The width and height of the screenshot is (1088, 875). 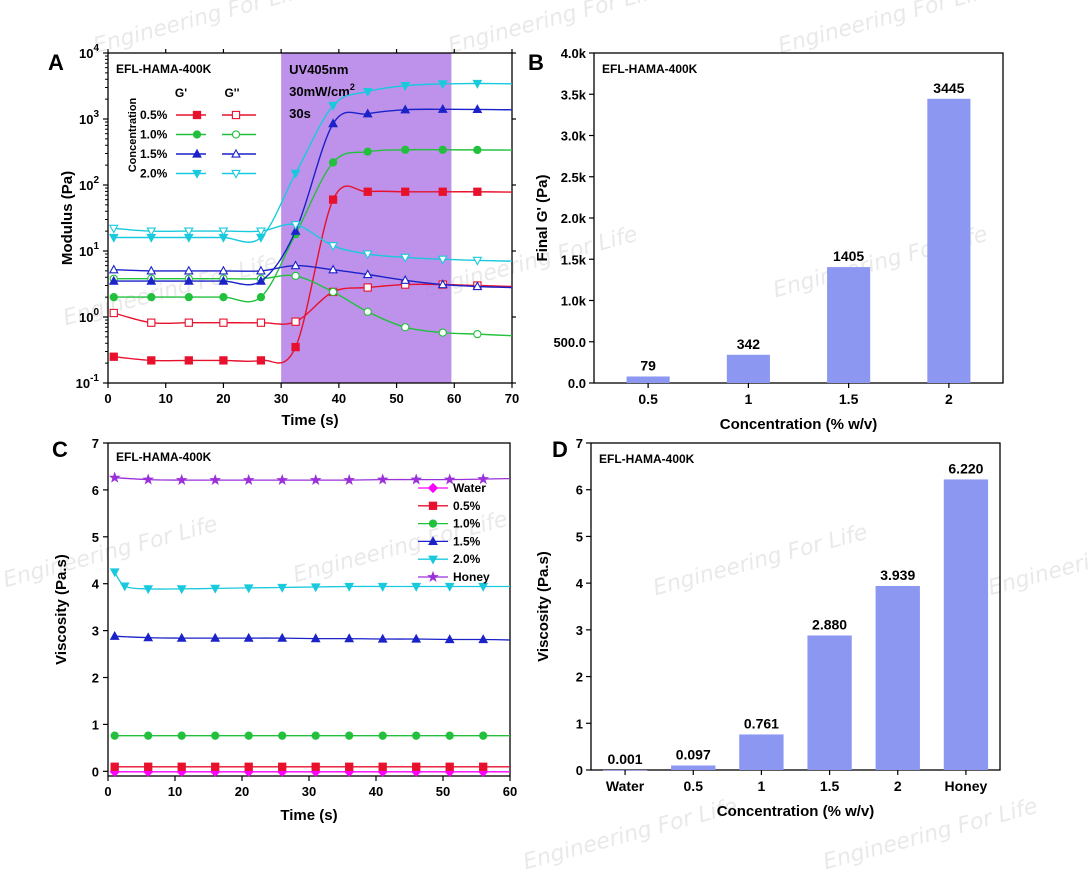 What do you see at coordinates (309, 791) in the screenshot?
I see `x-tick-label: 30` at bounding box center [309, 791].